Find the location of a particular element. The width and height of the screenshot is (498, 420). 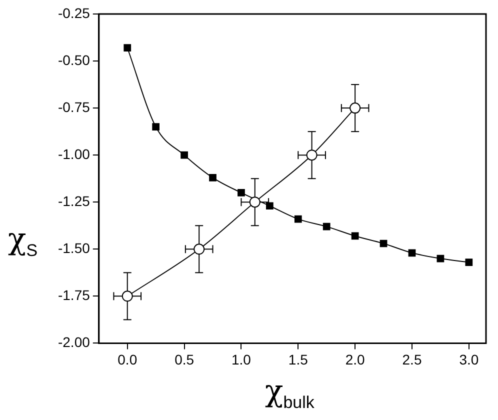

y-tick-label: -1.50 is located at coordinates (74, 248).